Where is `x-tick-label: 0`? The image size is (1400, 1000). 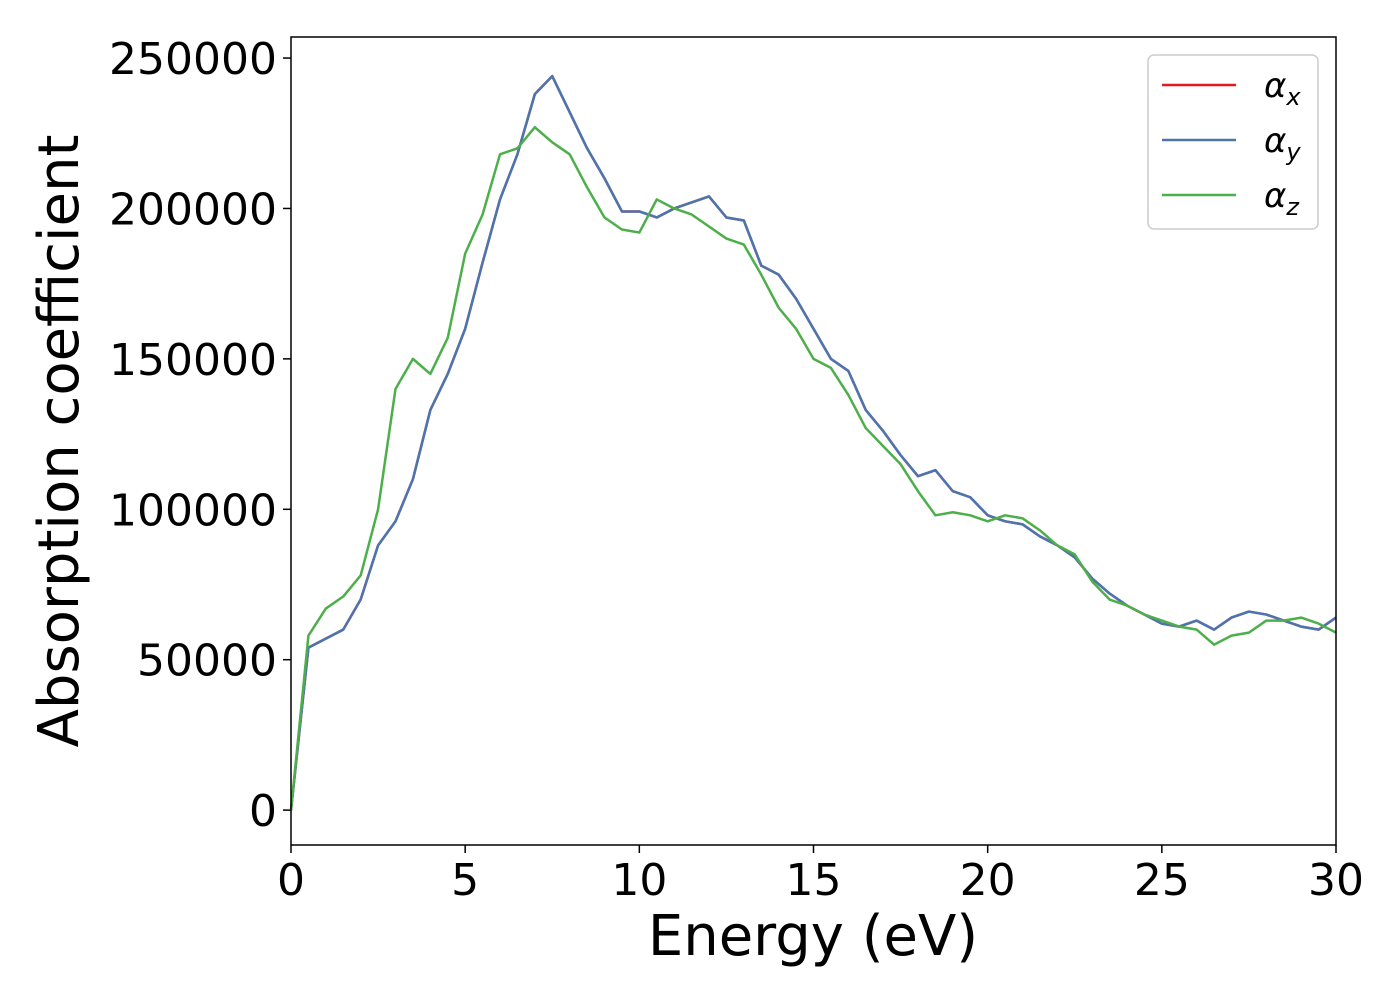
x-tick-label: 0 is located at coordinates (291, 880).